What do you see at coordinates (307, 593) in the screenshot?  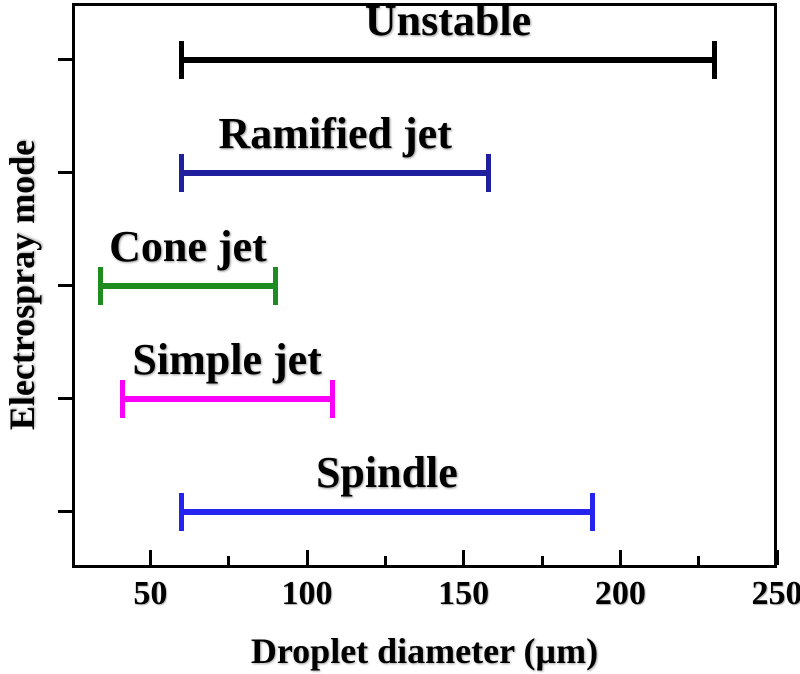 I see `x-tick-label-100: 100` at bounding box center [307, 593].